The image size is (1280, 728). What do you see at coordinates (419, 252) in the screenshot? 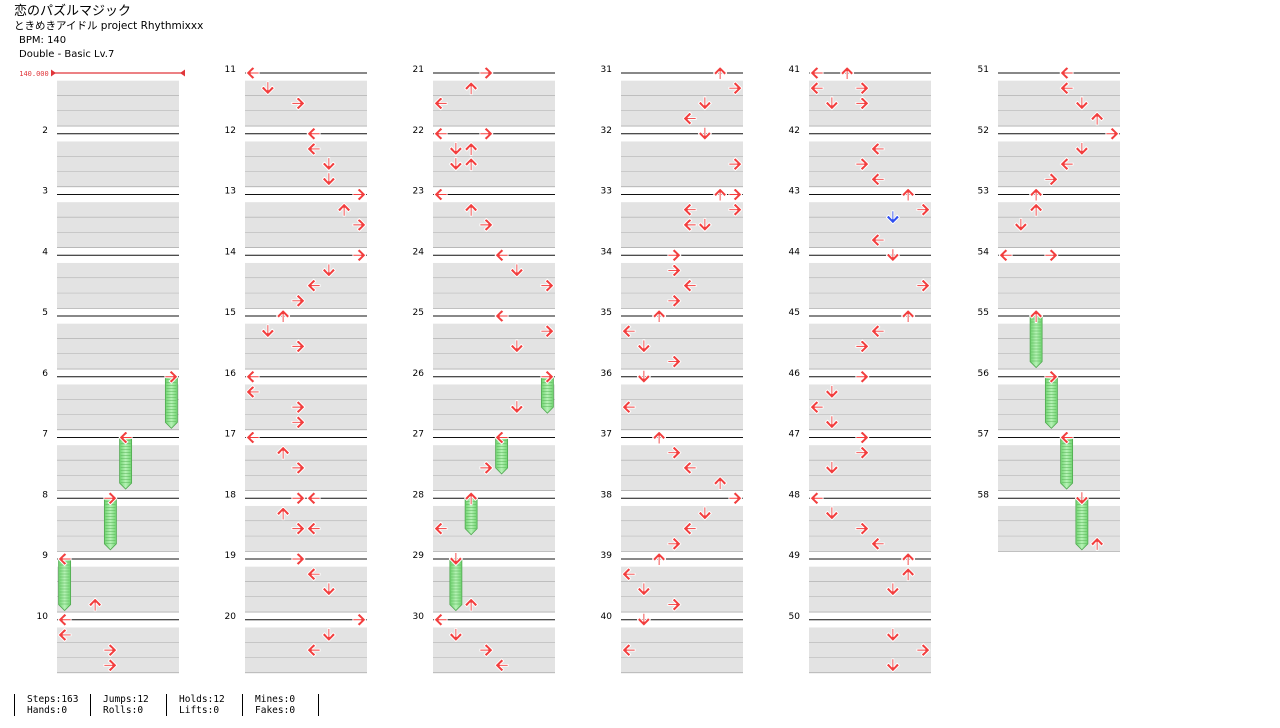
I see `measure-number: 24` at bounding box center [419, 252].